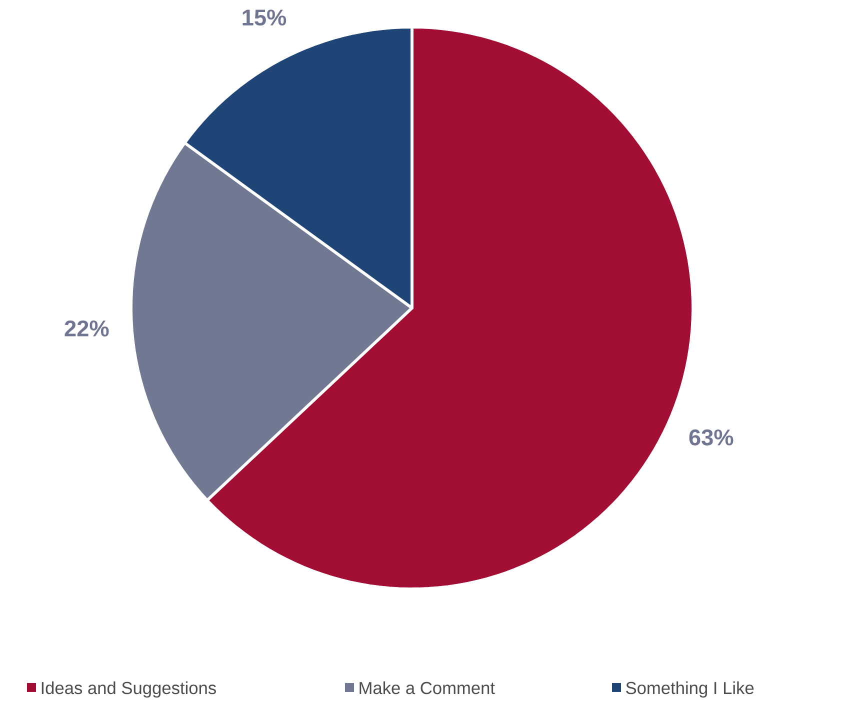 The image size is (843, 702). What do you see at coordinates (264, 18) in the screenshot?
I see `data-label: 15%` at bounding box center [264, 18].